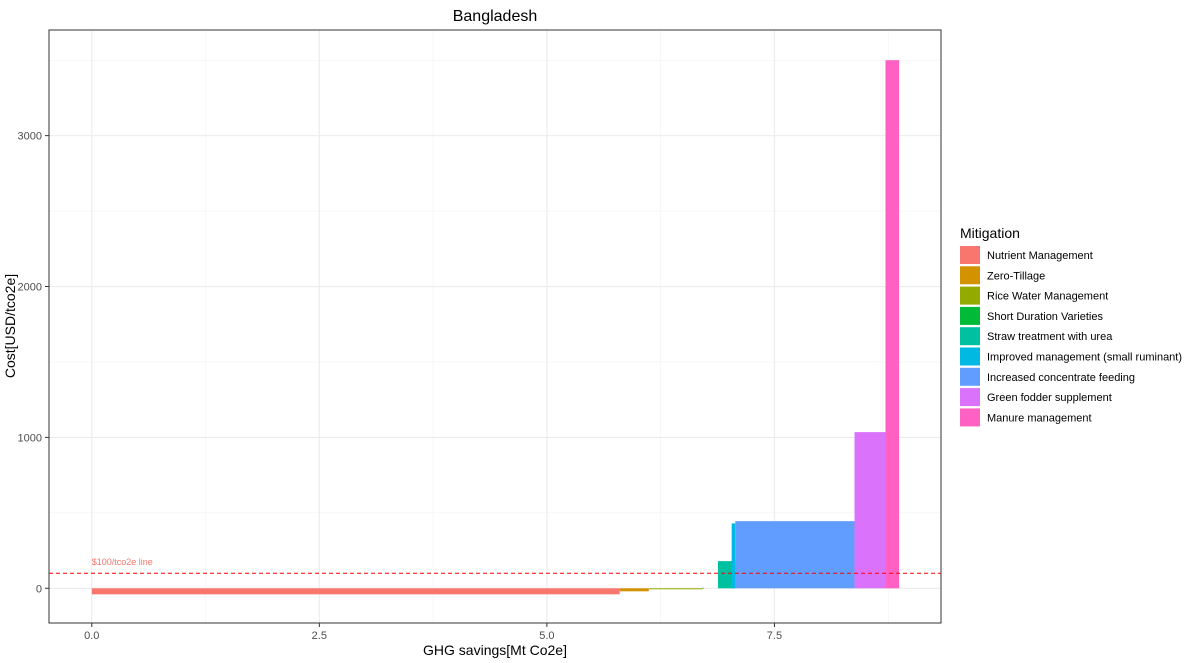  Describe the element at coordinates (91, 636) in the screenshot. I see `x-tick-label: 0.0` at that location.